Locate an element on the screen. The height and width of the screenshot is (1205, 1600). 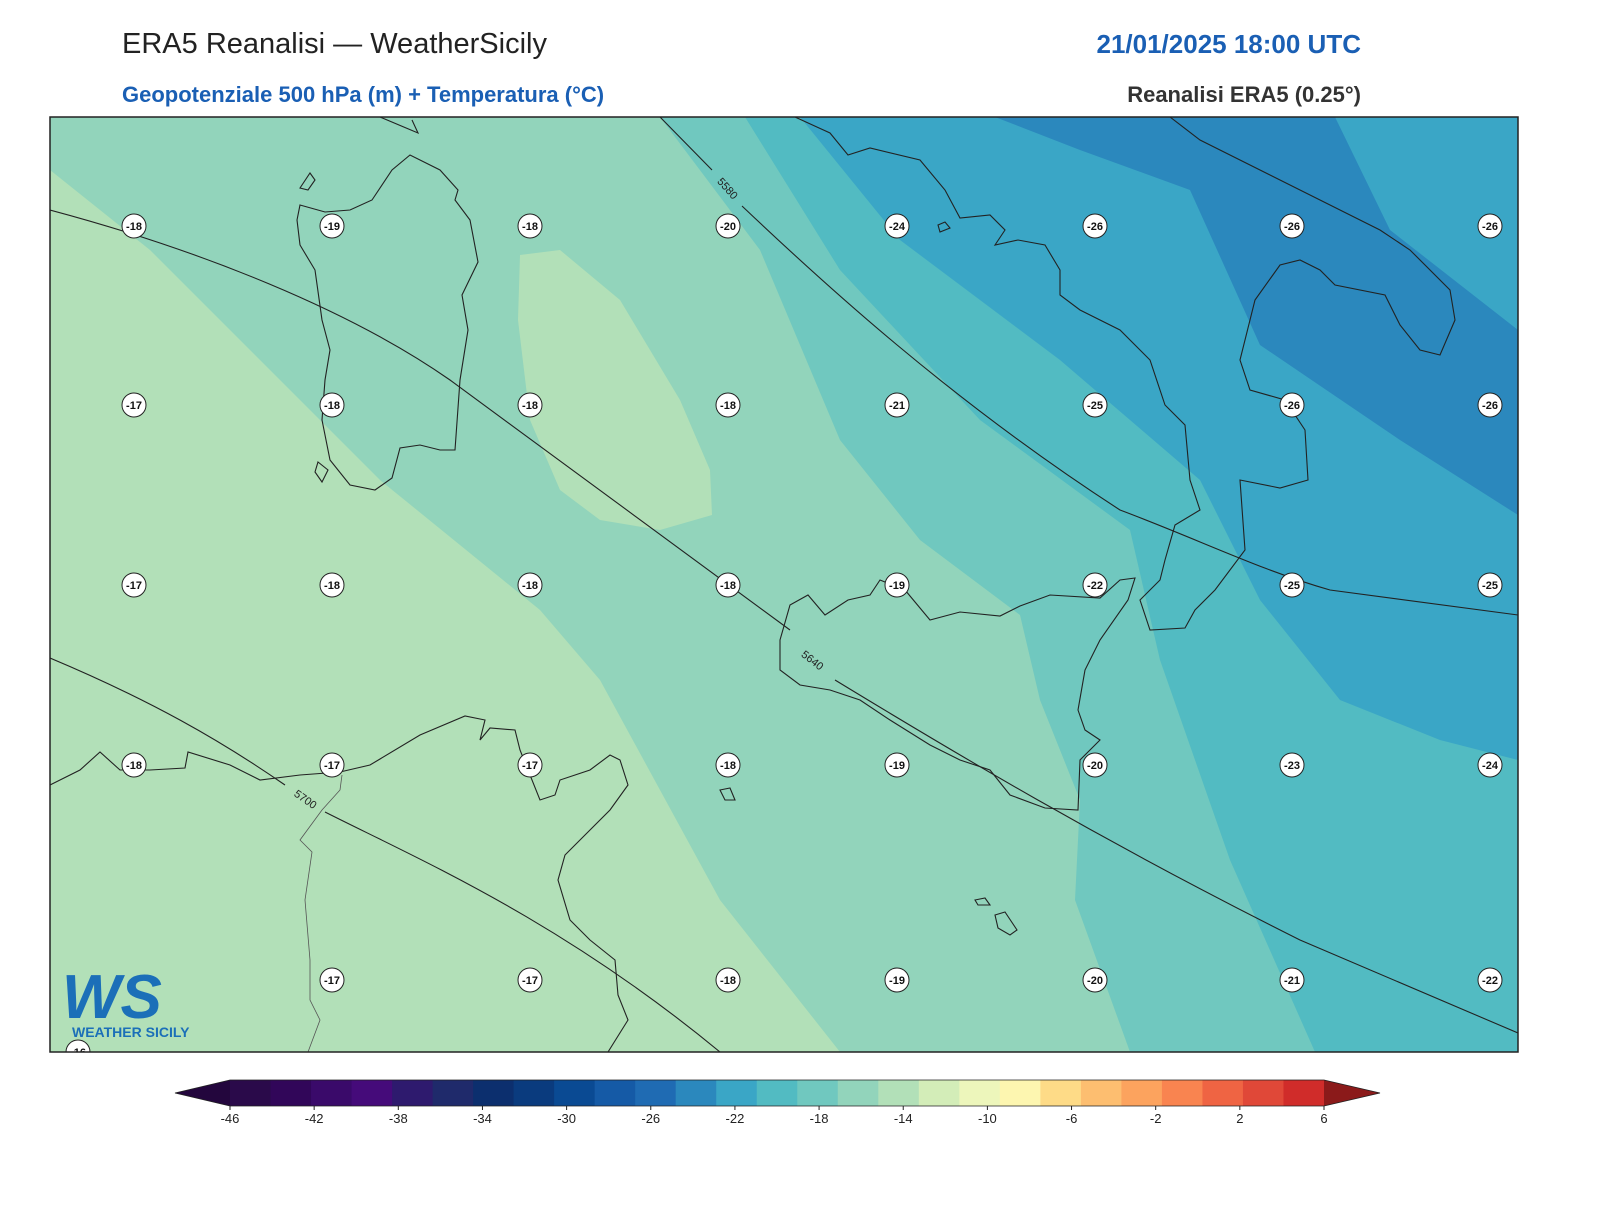
colorbar-tick-label: -10 is located at coordinates (987, 1118).